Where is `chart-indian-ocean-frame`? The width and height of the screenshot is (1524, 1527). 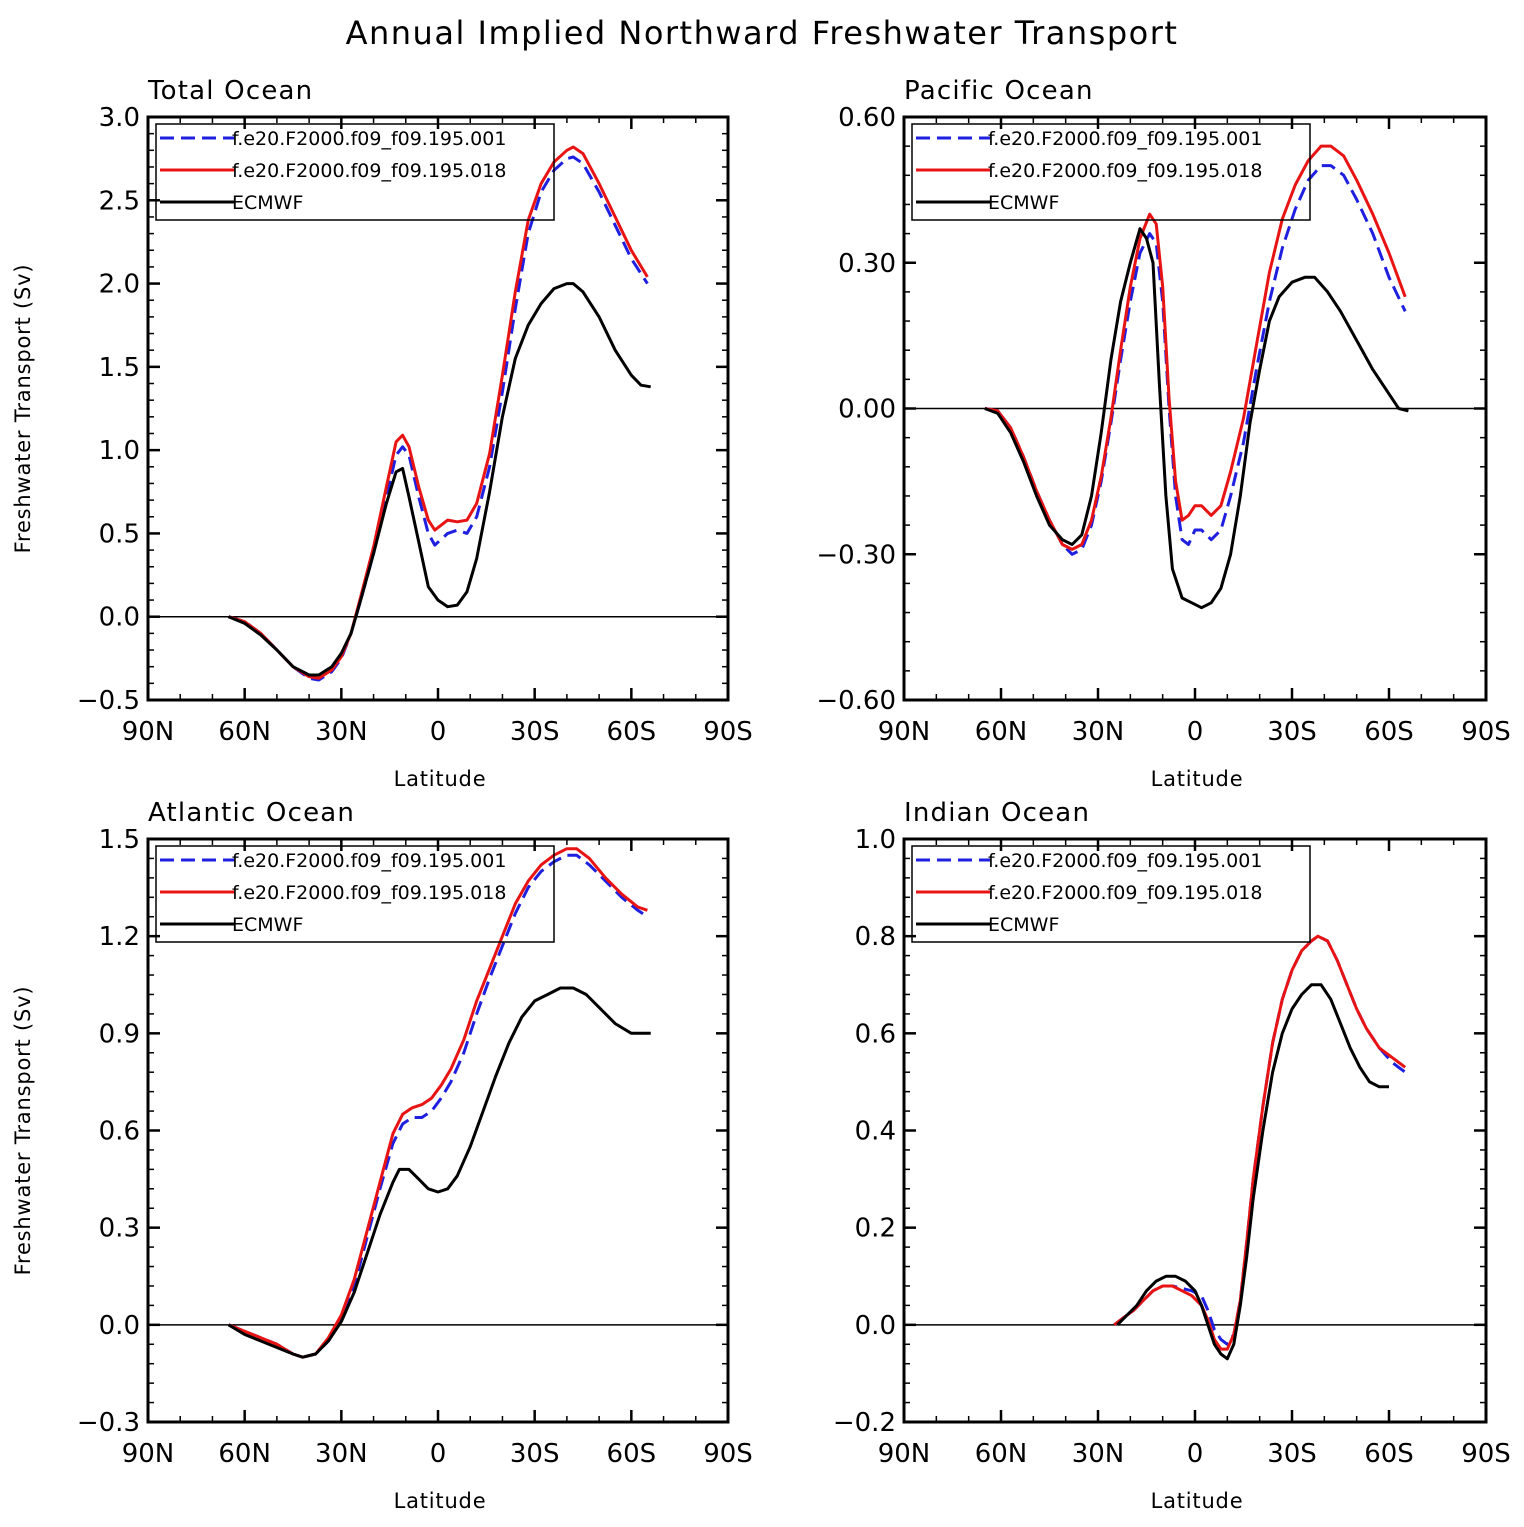 chart-indian-ocean-frame is located at coordinates (1195, 1130).